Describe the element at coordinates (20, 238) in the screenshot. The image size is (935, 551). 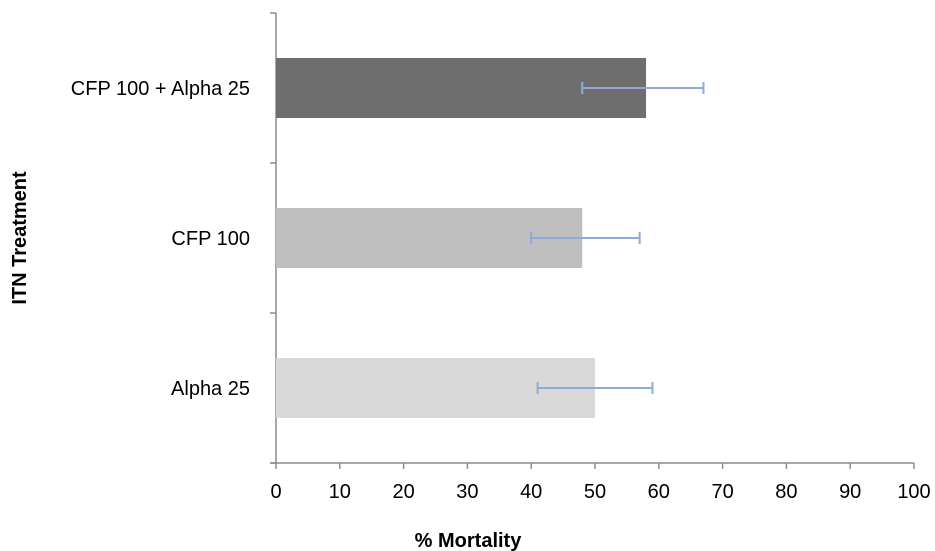
I see `y-axis-title: ITN Treatment` at that location.